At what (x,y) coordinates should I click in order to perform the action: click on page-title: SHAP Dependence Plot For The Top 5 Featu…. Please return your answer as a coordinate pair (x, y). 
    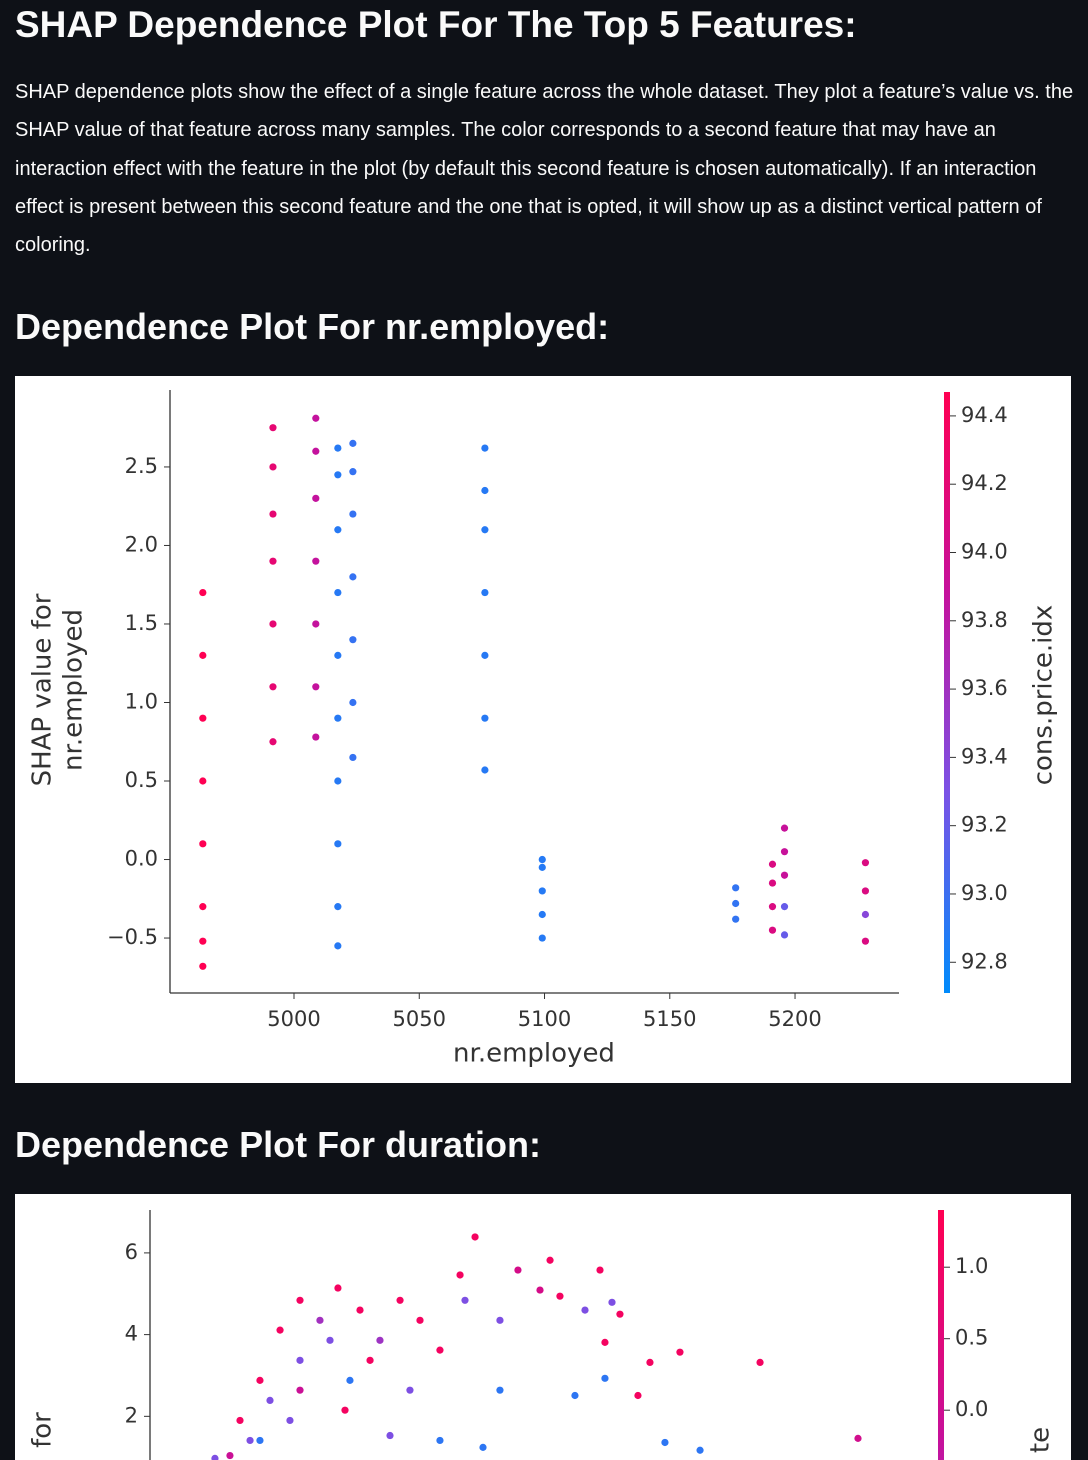
    Looking at the image, I should click on (436, 24).